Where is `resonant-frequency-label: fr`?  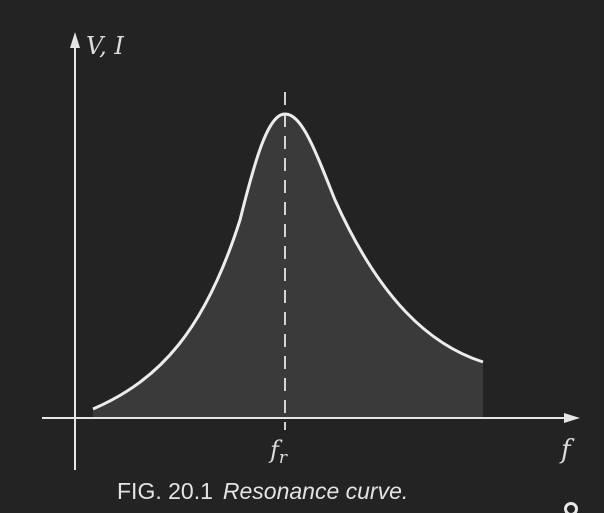 resonant-frequency-label: fr is located at coordinates (278, 452).